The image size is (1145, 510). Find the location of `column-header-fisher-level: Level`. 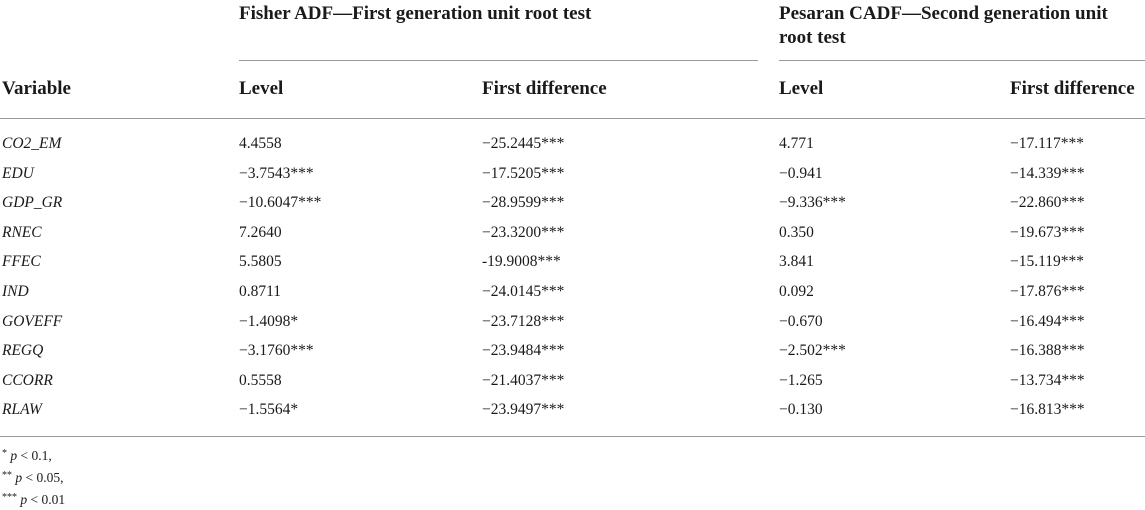

column-header-fisher-level: Level is located at coordinates (261, 88).